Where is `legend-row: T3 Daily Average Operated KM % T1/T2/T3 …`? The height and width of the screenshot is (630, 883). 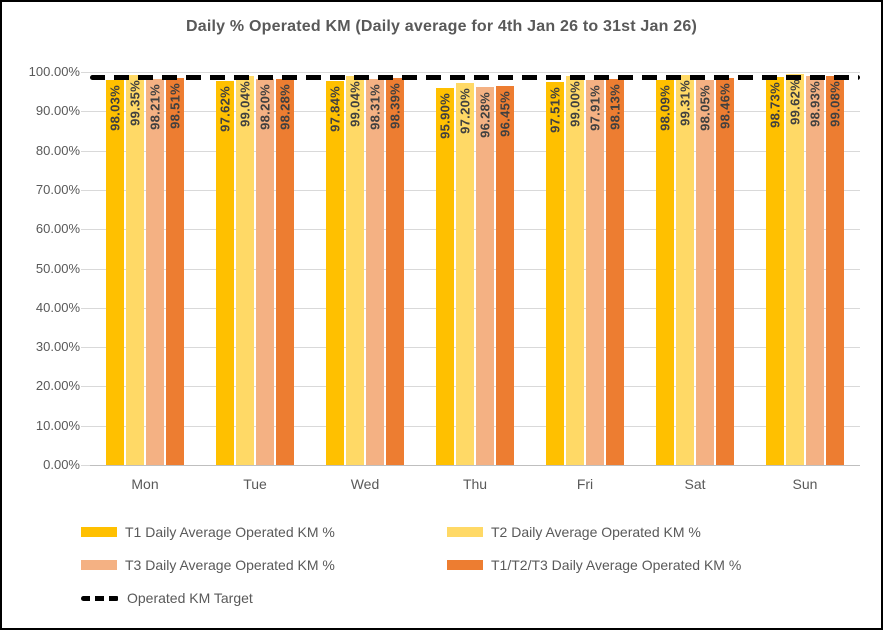
legend-row: T3 Daily Average Operated KM % T1/T2/T3 … is located at coordinates (461, 565).